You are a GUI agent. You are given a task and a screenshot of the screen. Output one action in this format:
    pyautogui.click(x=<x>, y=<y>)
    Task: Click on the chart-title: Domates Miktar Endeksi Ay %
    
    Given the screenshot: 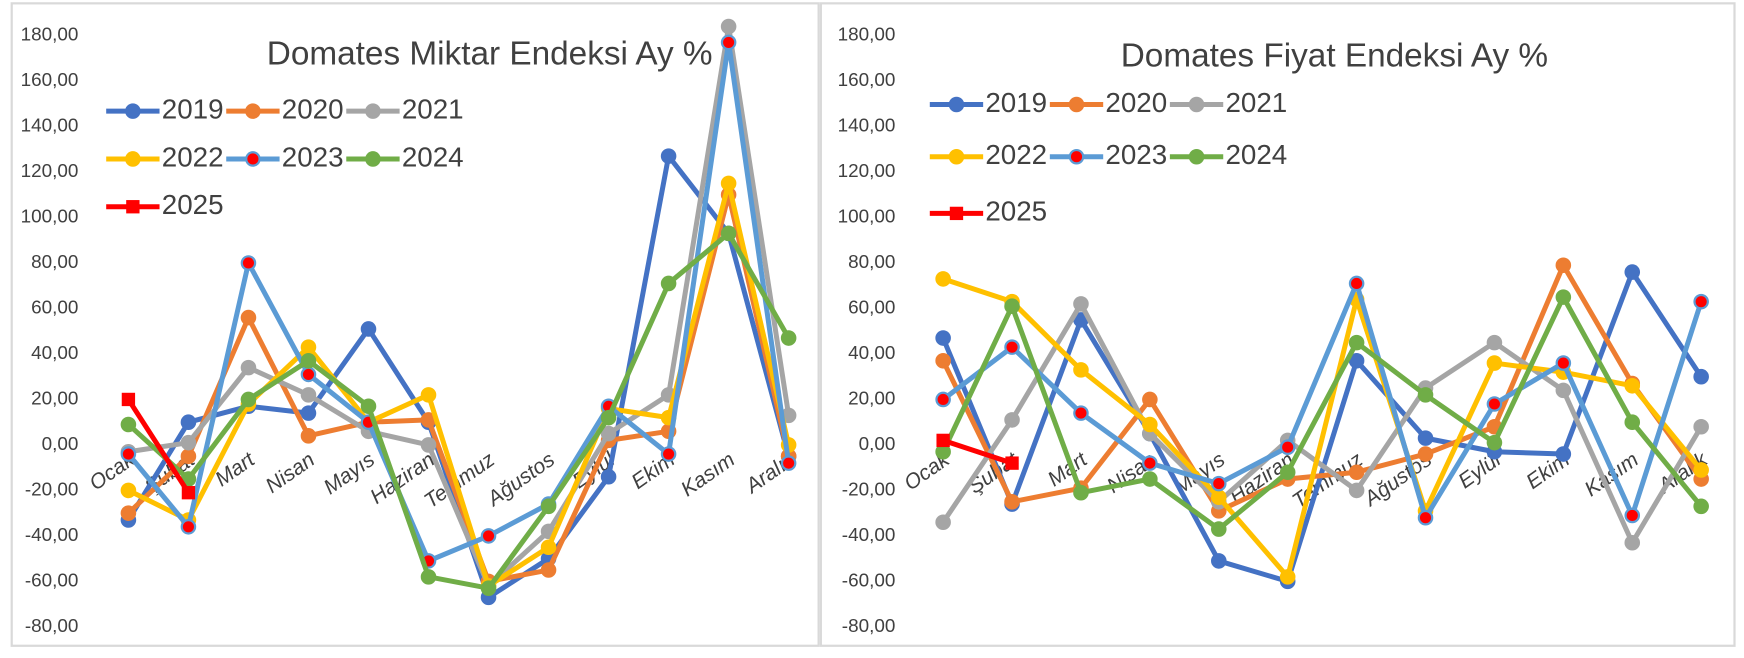 What is the action you would take?
    pyautogui.click(x=490, y=53)
    